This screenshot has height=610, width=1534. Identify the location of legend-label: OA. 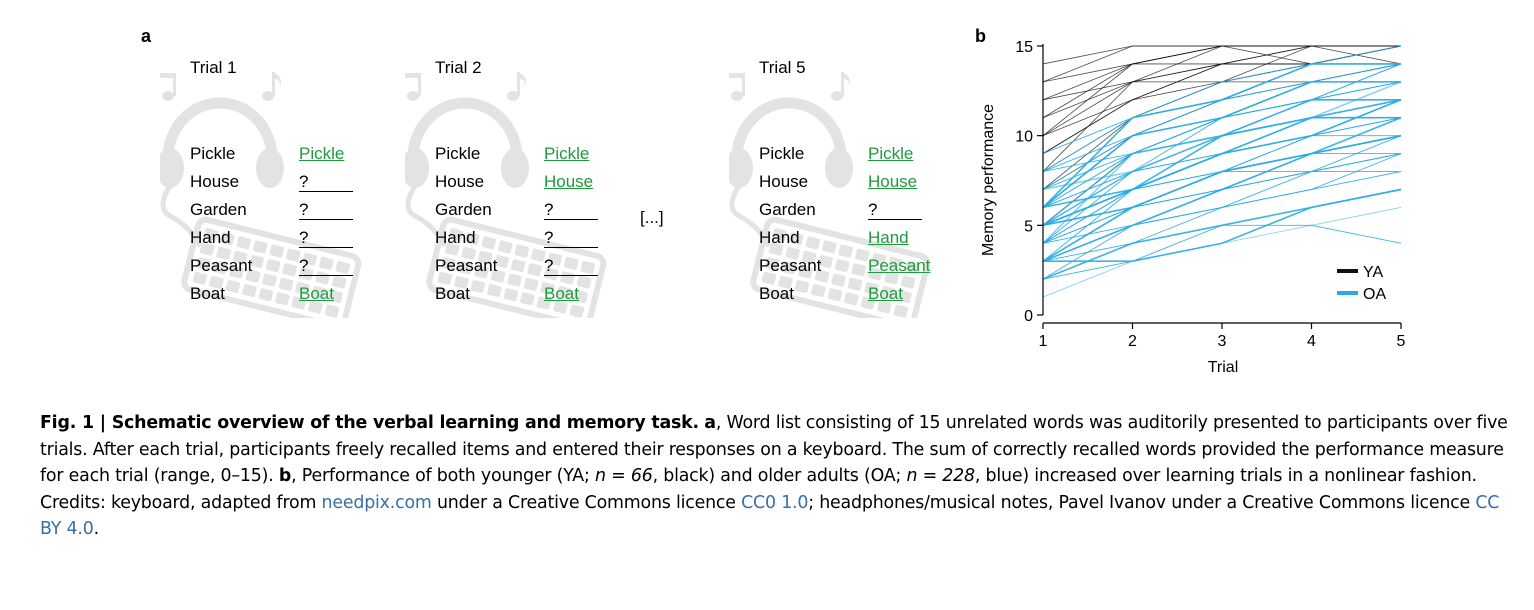
(1374, 294).